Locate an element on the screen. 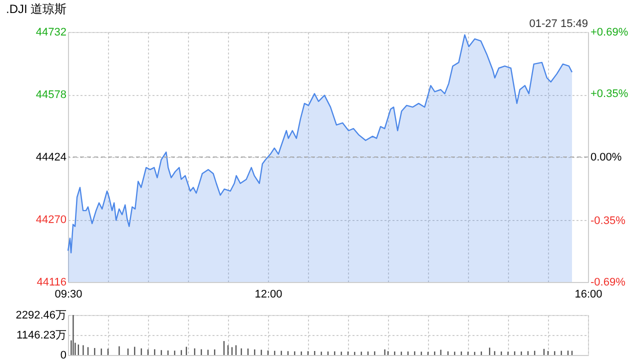 The image size is (640, 360). y2-tick-label: -0.35% is located at coordinates (608, 220).